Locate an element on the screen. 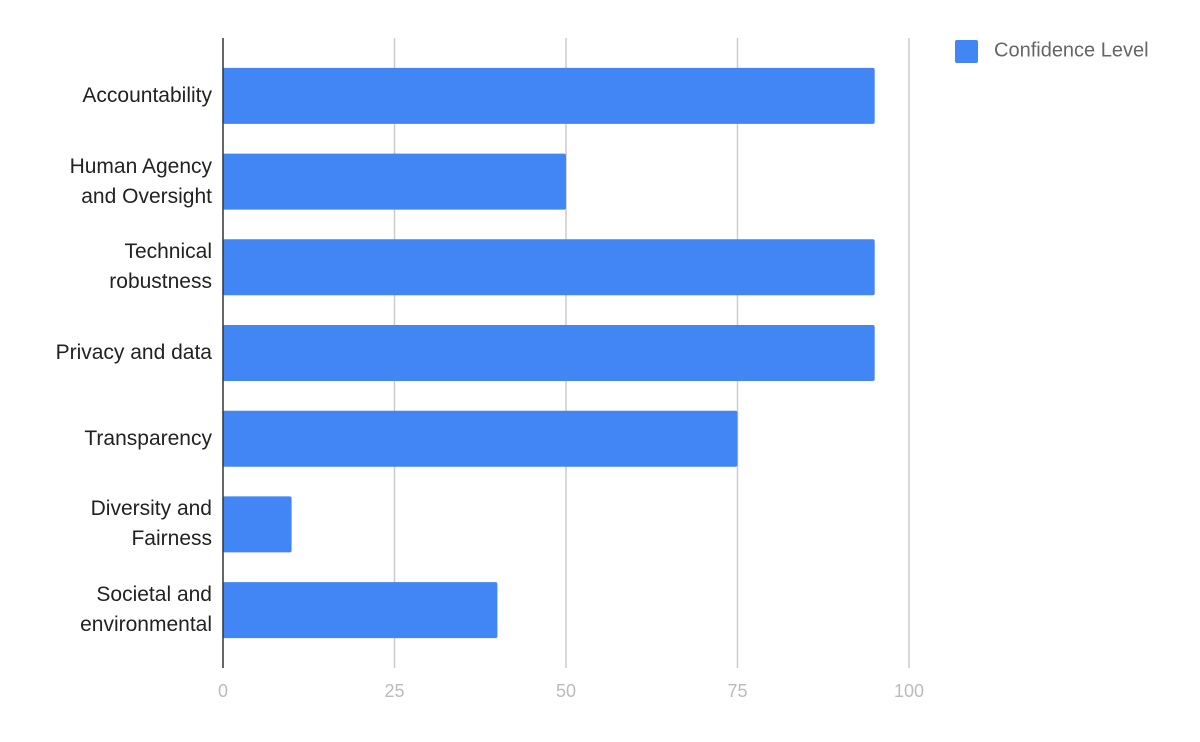 The image size is (1200, 742). y-tick-label: Societal and environmental is located at coordinates (146, 610).